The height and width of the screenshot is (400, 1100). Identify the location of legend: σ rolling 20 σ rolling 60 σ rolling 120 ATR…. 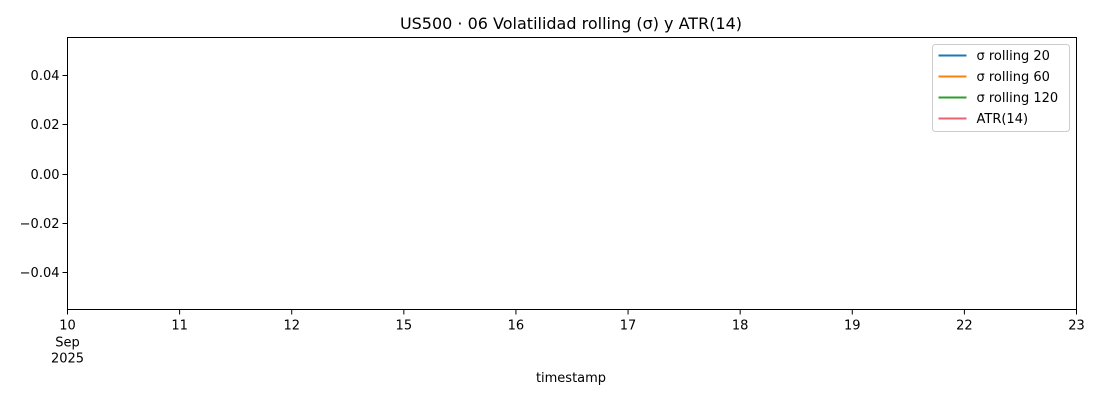
(1001, 88).